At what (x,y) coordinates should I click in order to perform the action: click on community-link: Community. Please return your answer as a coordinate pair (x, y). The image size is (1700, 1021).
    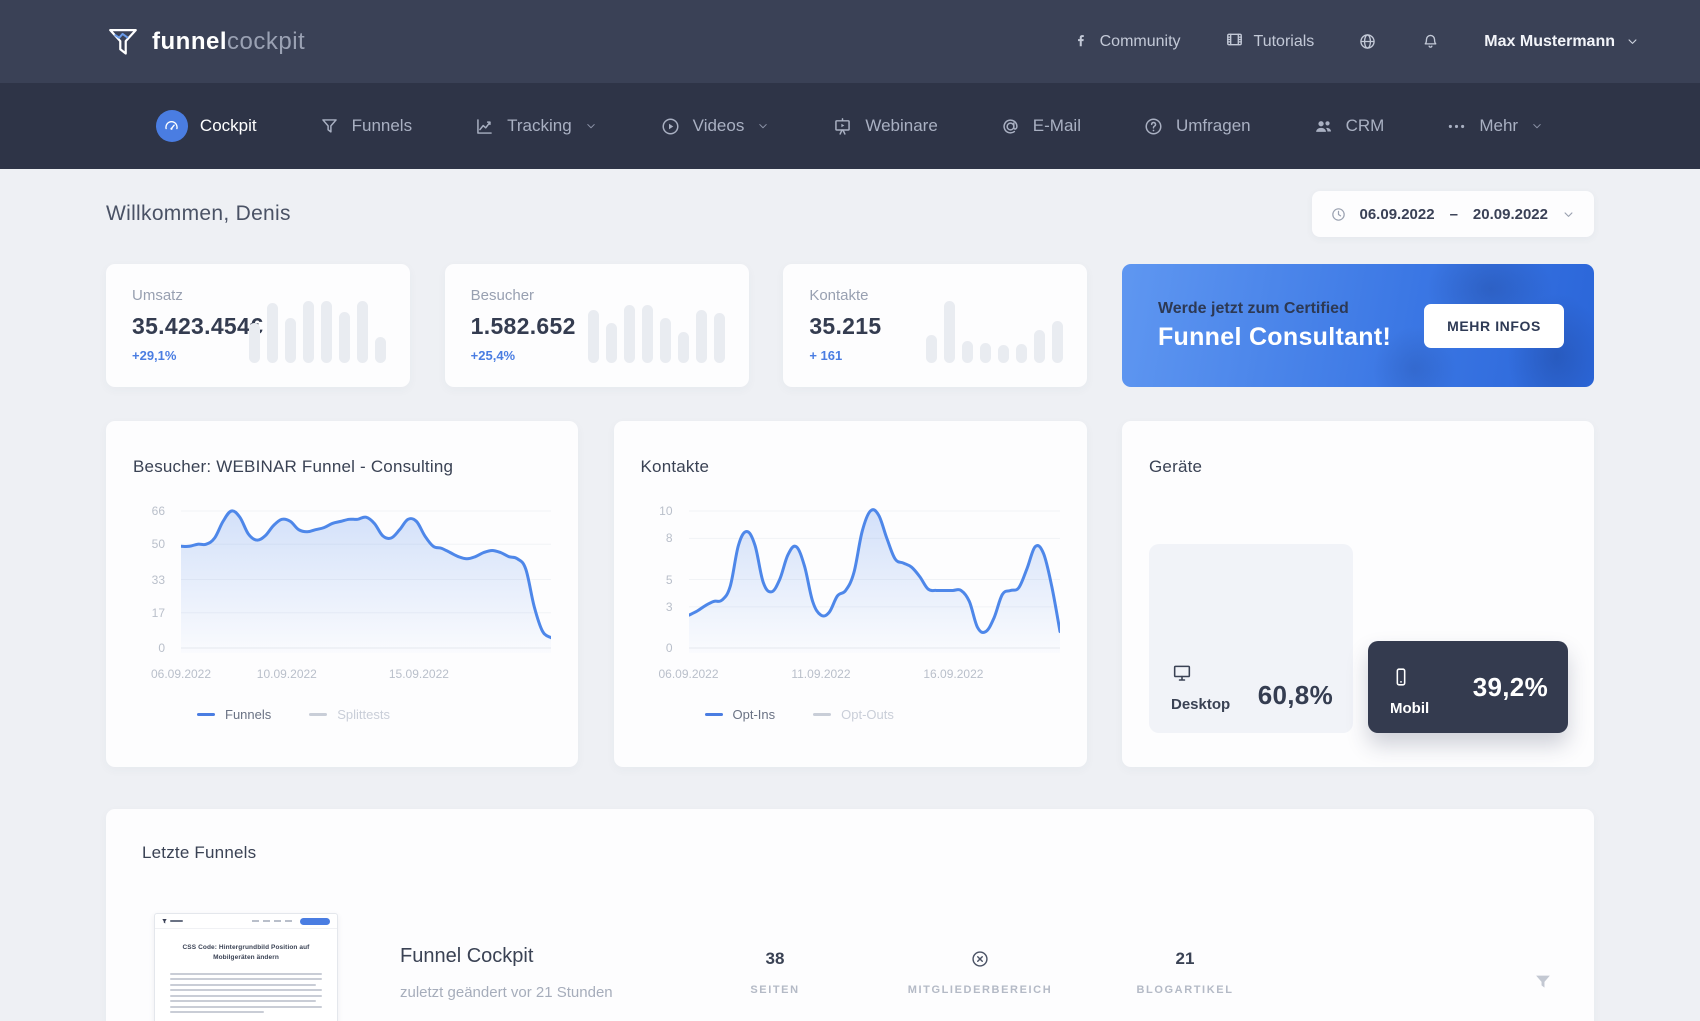
    Looking at the image, I should click on (1126, 42).